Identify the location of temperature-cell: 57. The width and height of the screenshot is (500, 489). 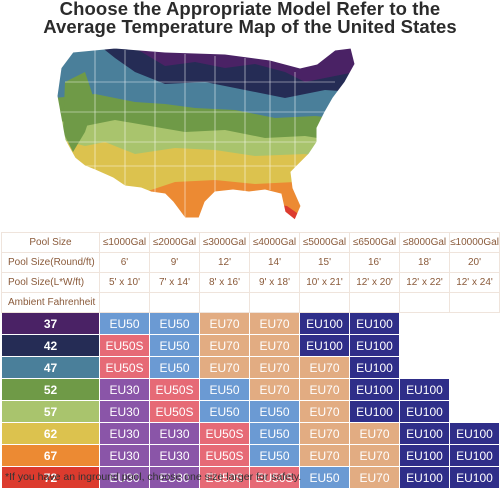
(50, 411).